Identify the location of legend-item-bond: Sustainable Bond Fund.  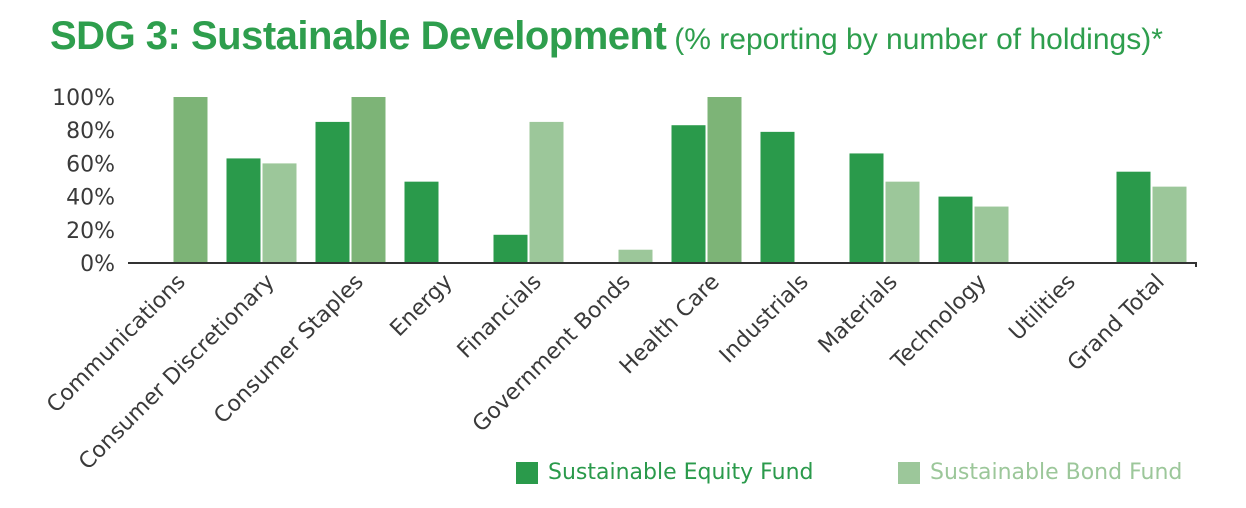
(1040, 472).